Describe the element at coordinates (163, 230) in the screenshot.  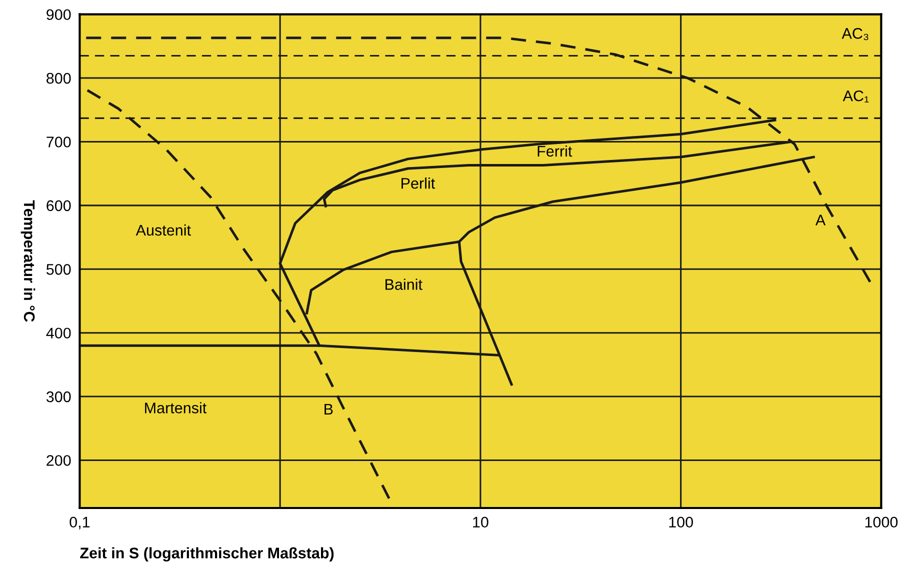
I see `annotation: Austenit` at that location.